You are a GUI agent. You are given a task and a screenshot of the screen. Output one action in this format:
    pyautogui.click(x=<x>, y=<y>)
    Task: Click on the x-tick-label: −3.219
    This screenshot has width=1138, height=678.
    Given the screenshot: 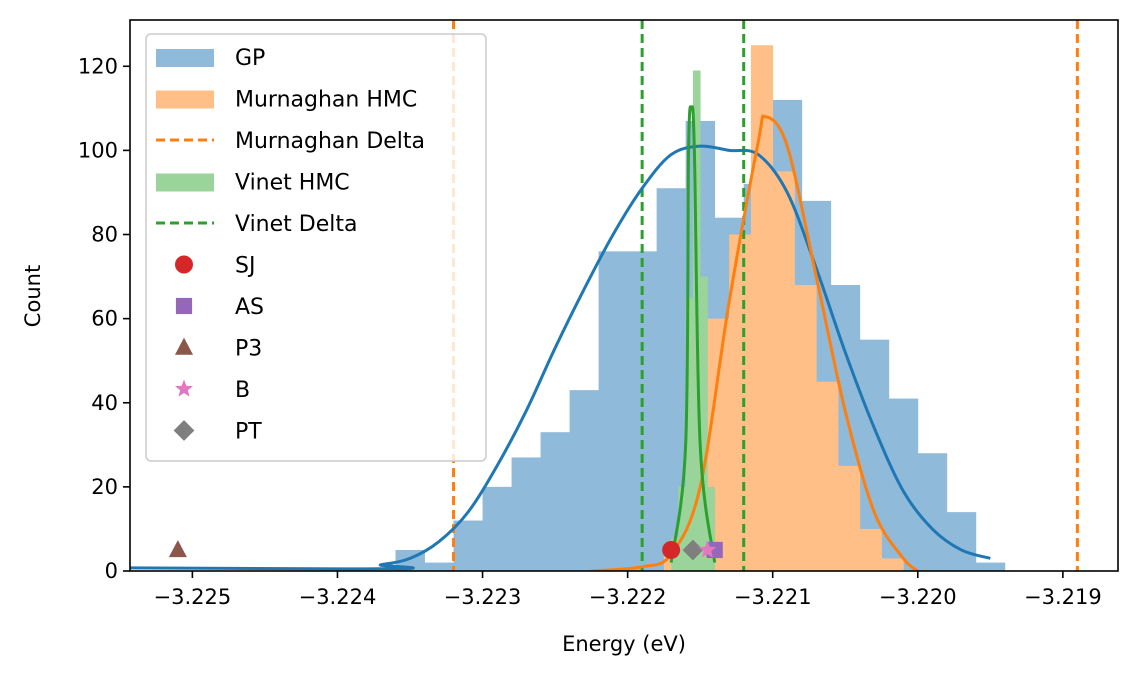 What is the action you would take?
    pyautogui.click(x=1063, y=597)
    